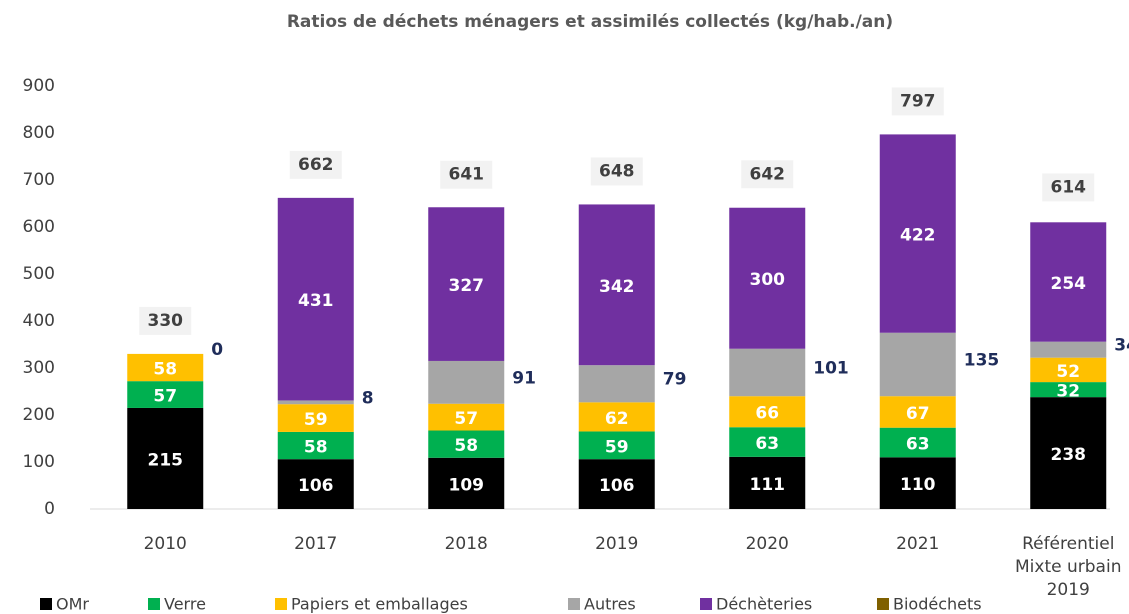 The width and height of the screenshot is (1129, 614). I want to click on data-label: 52, so click(1068, 372).